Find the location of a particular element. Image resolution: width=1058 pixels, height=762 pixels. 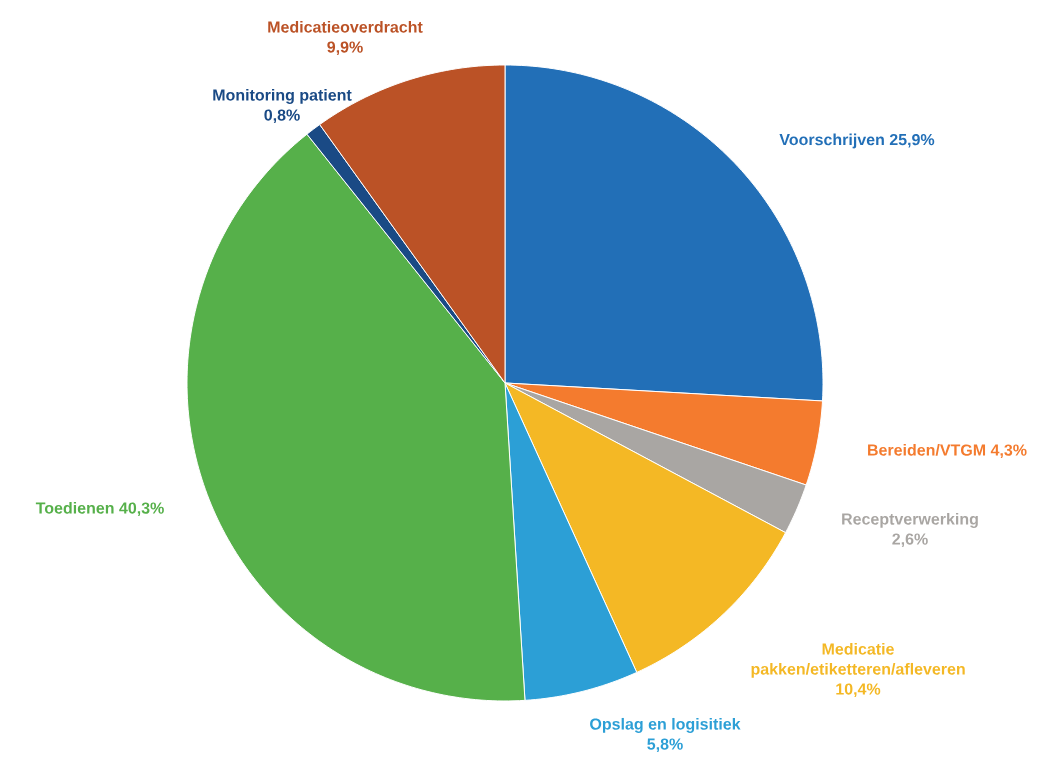

slice-label: Monitoring patient is located at coordinates (282, 96).